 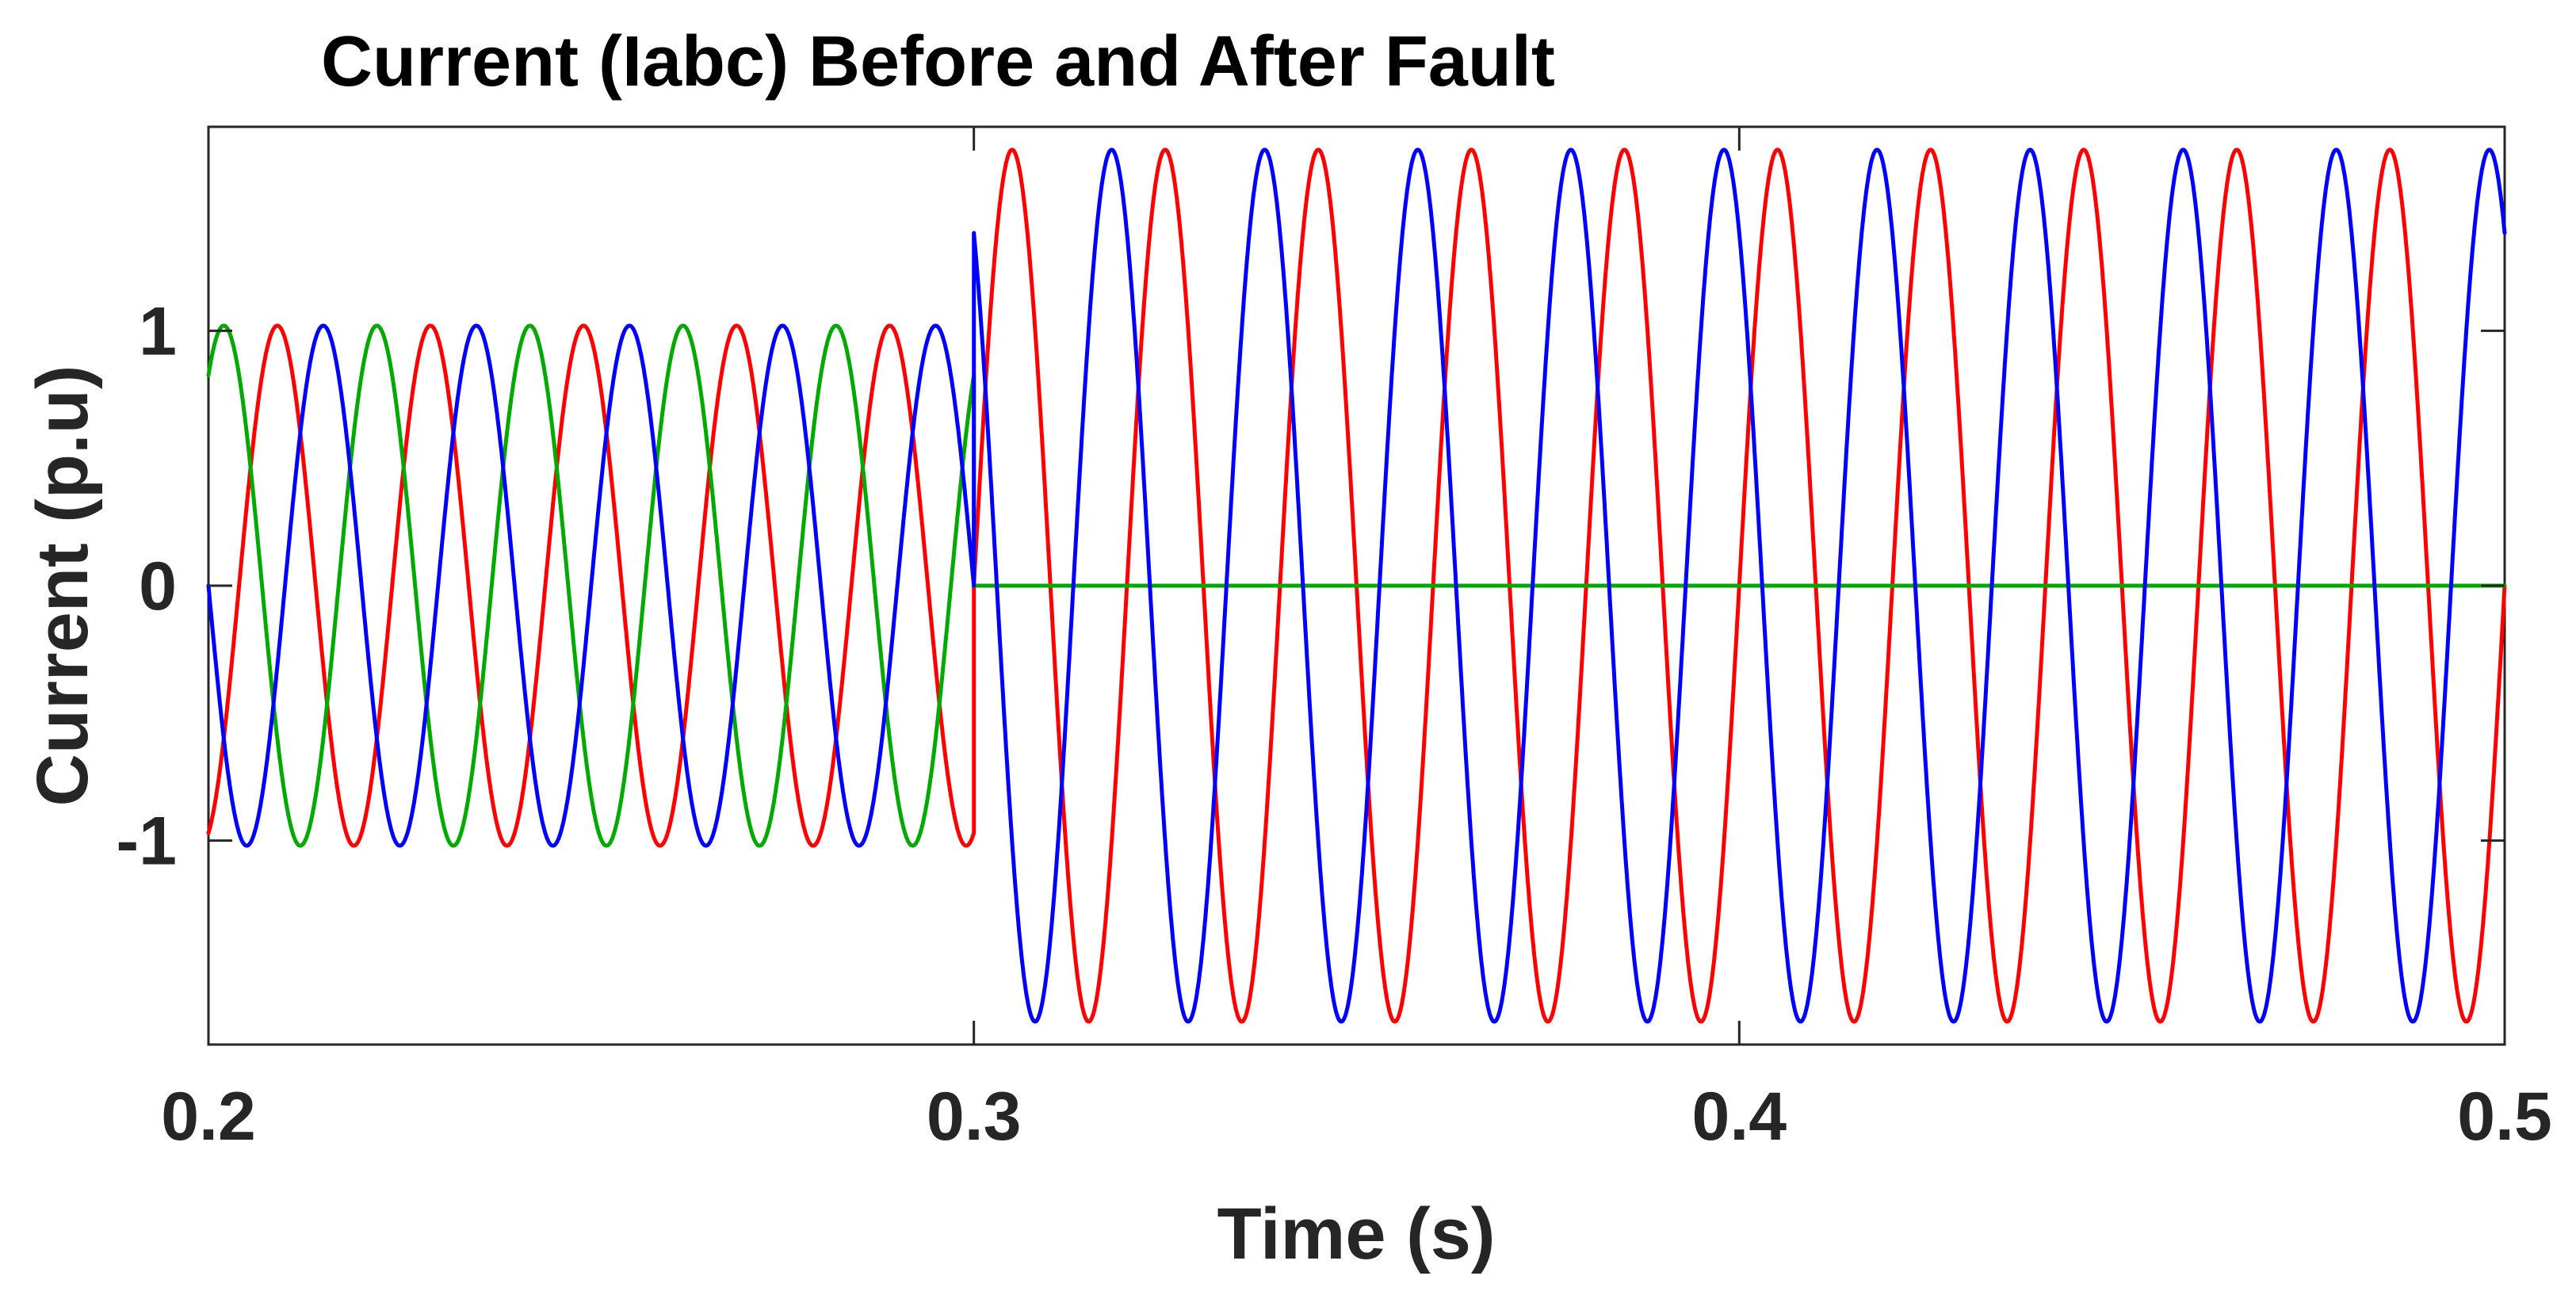 What do you see at coordinates (2504, 1117) in the screenshot?
I see `x-tick-label: 0.5` at bounding box center [2504, 1117].